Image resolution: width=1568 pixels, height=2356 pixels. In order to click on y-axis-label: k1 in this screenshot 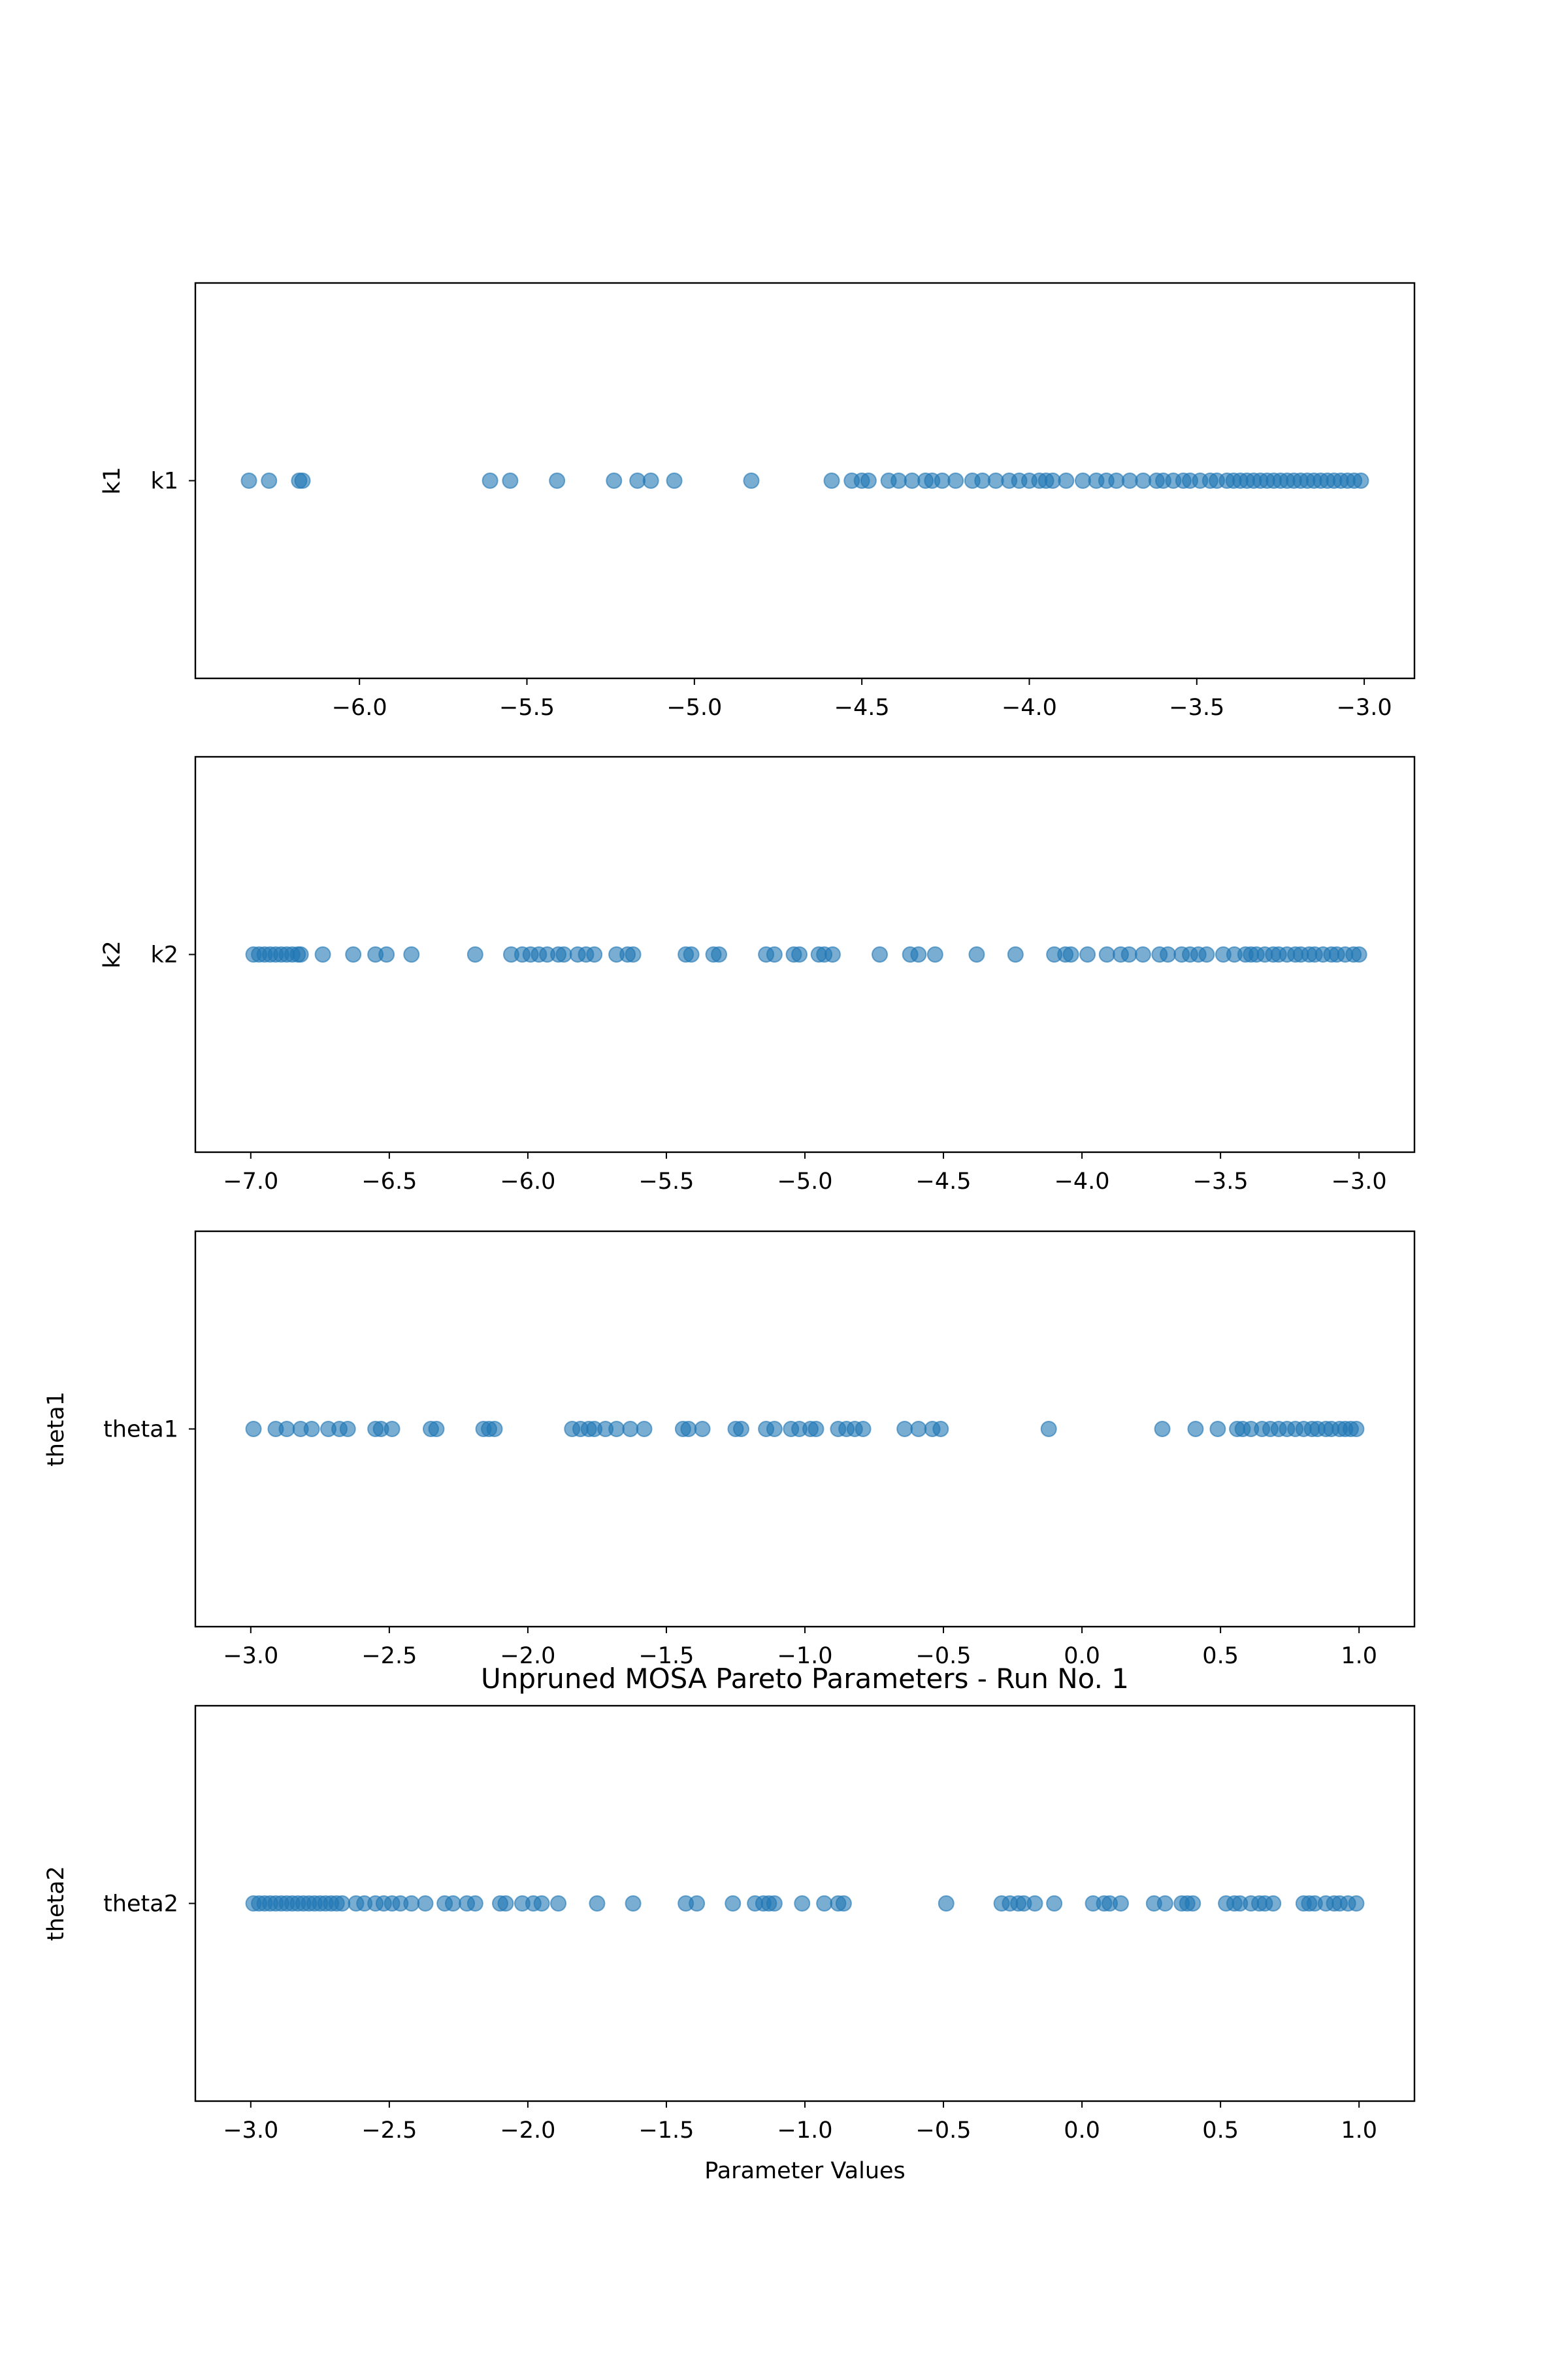, I will do `click(112, 481)`.